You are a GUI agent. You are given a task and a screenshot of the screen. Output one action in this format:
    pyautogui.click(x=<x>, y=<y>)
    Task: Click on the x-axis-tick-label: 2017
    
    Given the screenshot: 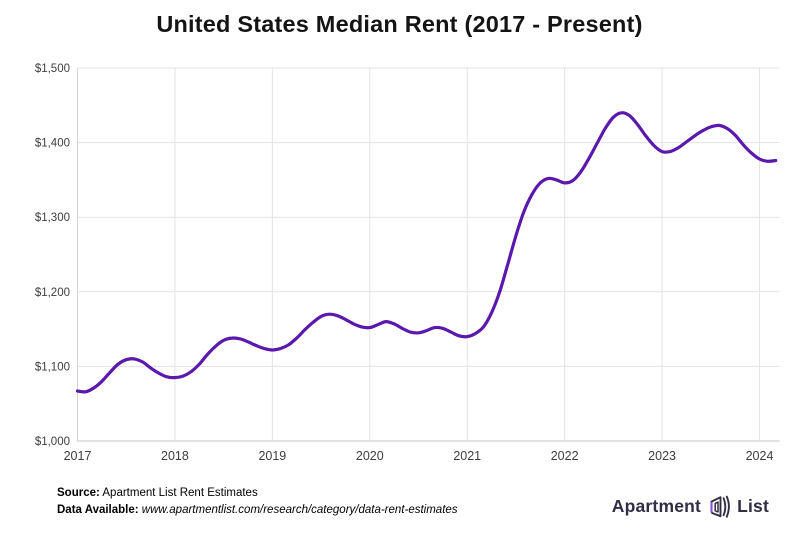 What is the action you would take?
    pyautogui.click(x=78, y=456)
    